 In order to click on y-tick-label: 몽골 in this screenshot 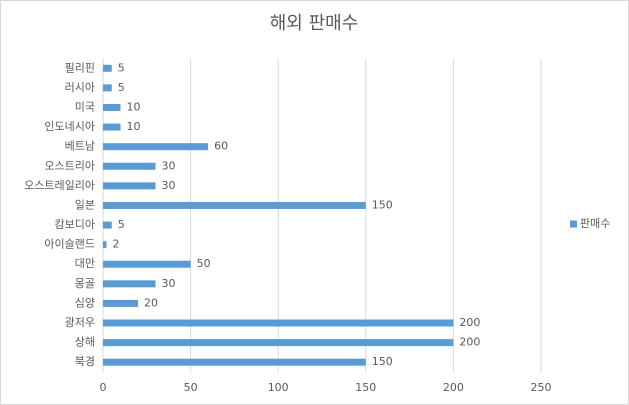, I will do `click(85, 283)`.